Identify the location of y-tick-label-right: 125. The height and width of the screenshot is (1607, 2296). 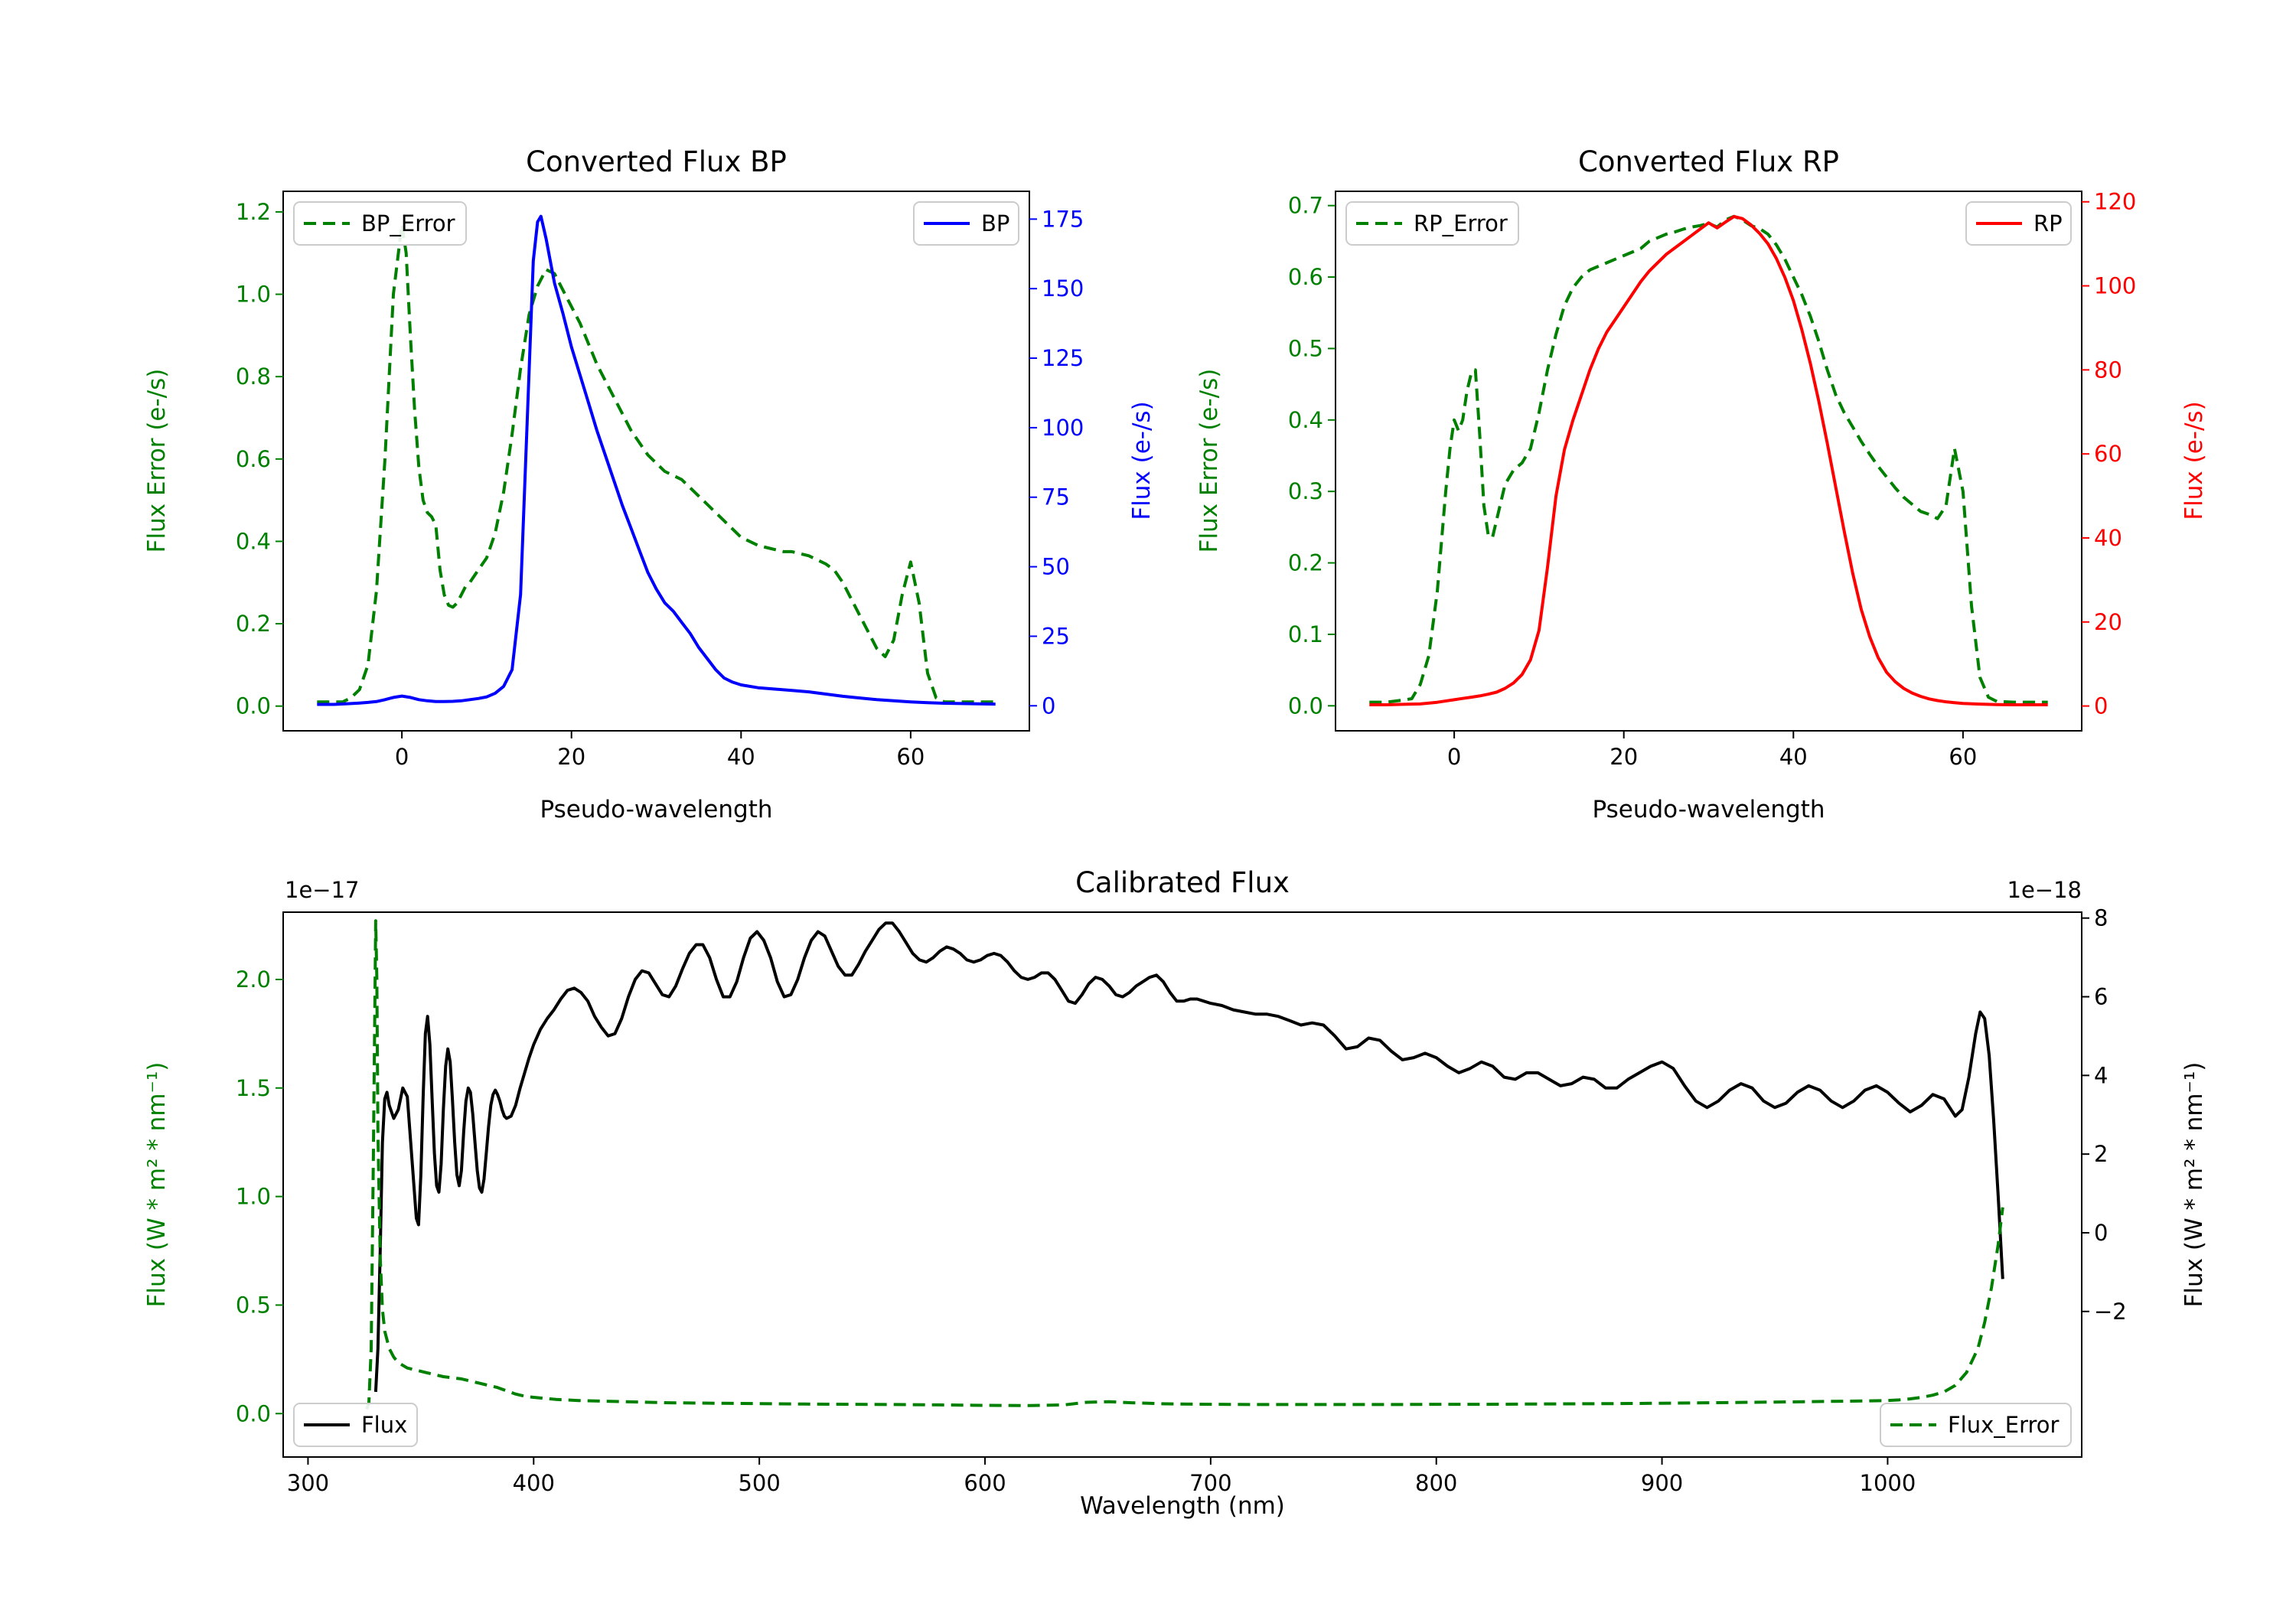
(1063, 358).